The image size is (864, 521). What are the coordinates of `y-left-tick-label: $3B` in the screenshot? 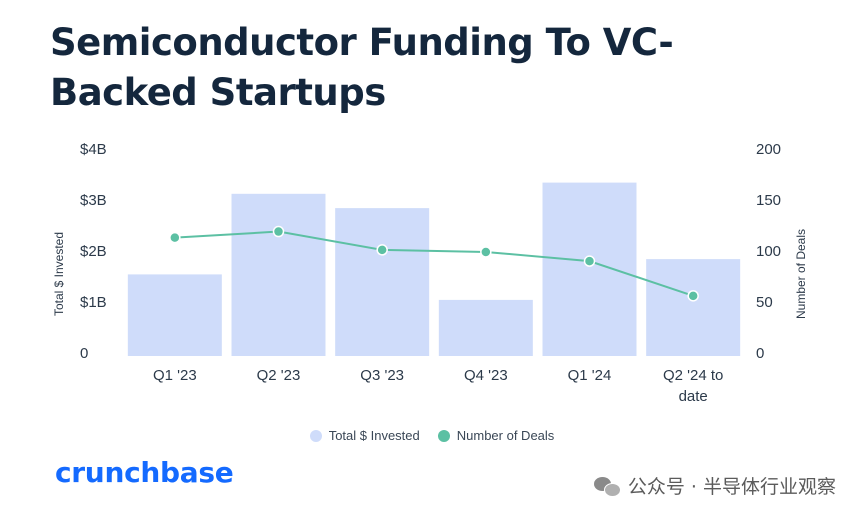 It's located at (93, 200).